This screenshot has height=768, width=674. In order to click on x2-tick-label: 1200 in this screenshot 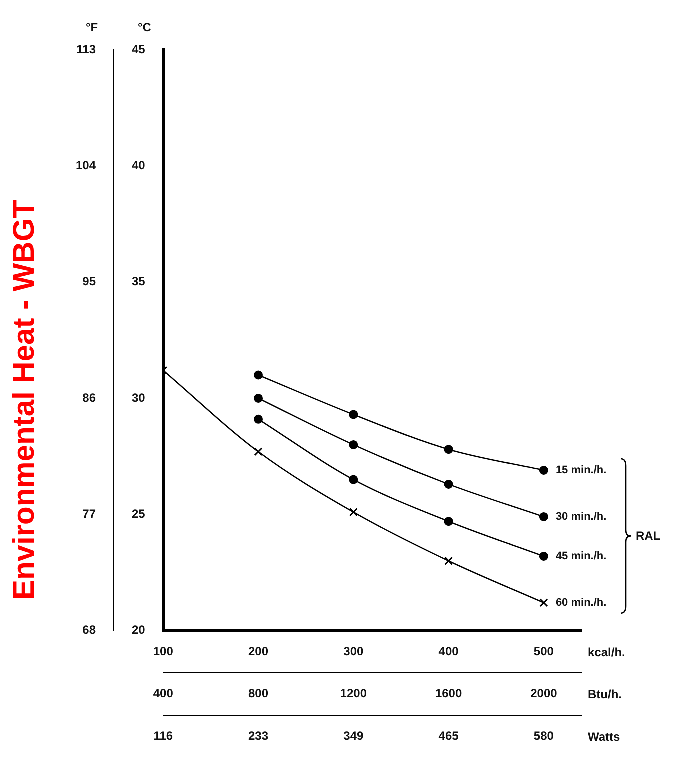, I will do `click(354, 693)`.